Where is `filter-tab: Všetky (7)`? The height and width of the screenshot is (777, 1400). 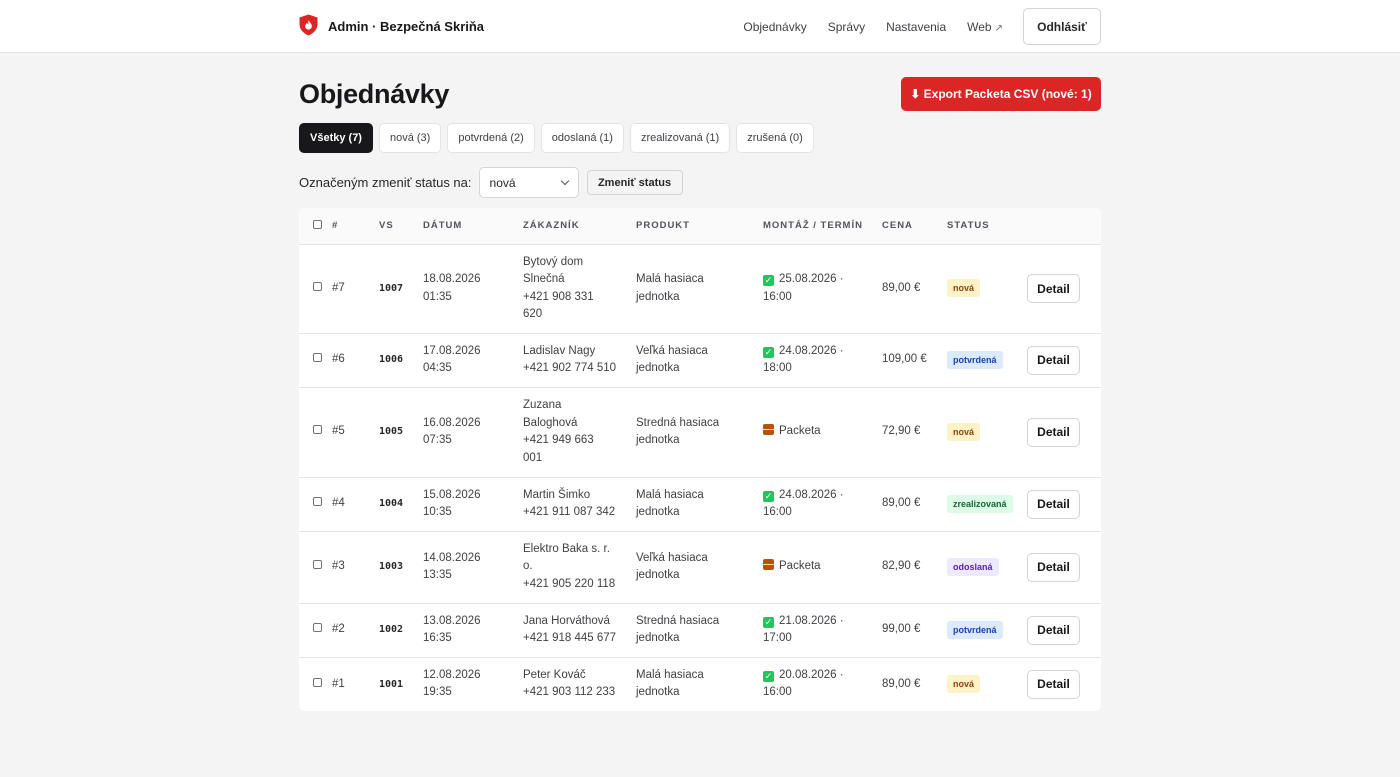 filter-tab: Všetky (7) is located at coordinates (336, 138).